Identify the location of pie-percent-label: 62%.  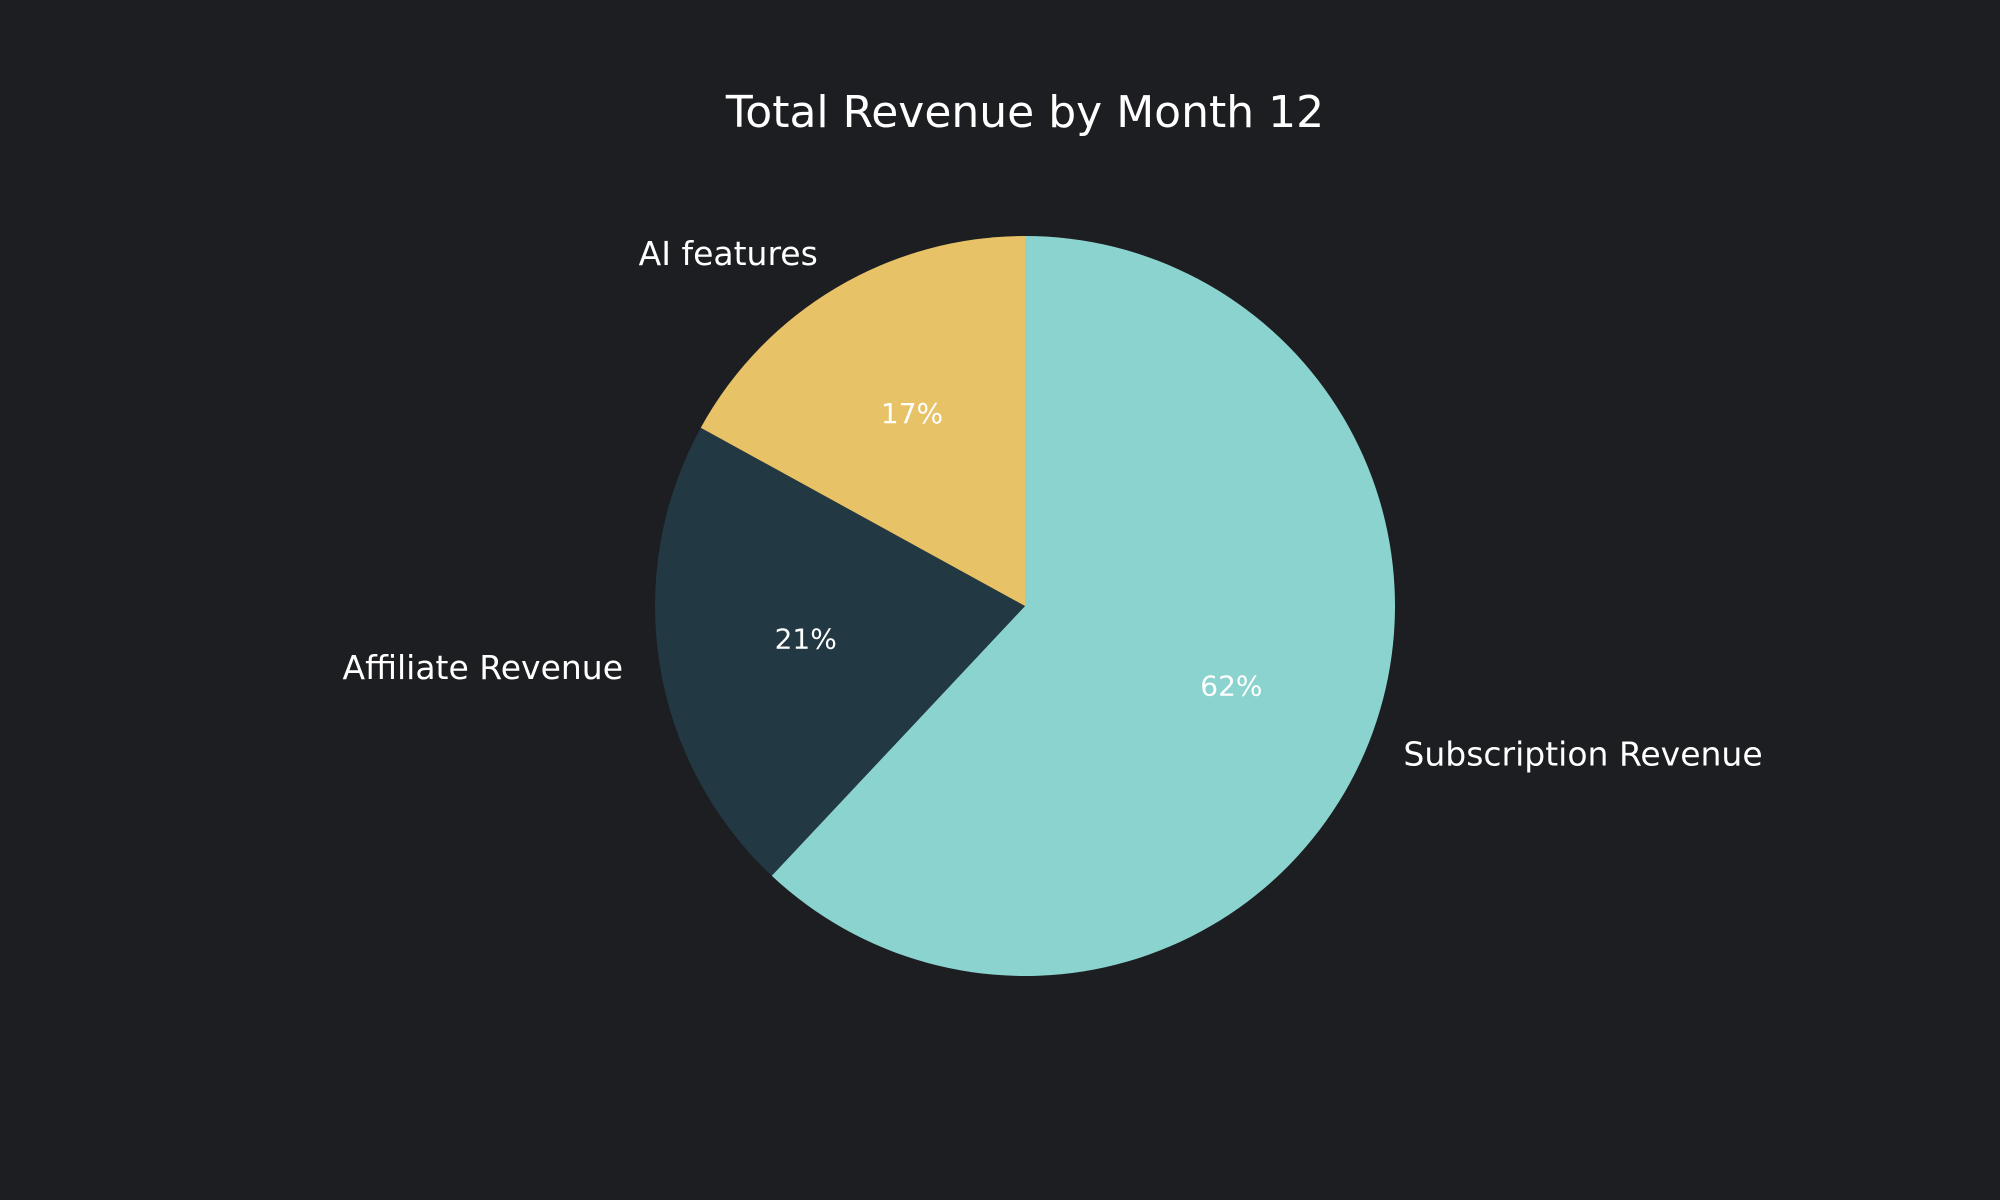
(1231, 686).